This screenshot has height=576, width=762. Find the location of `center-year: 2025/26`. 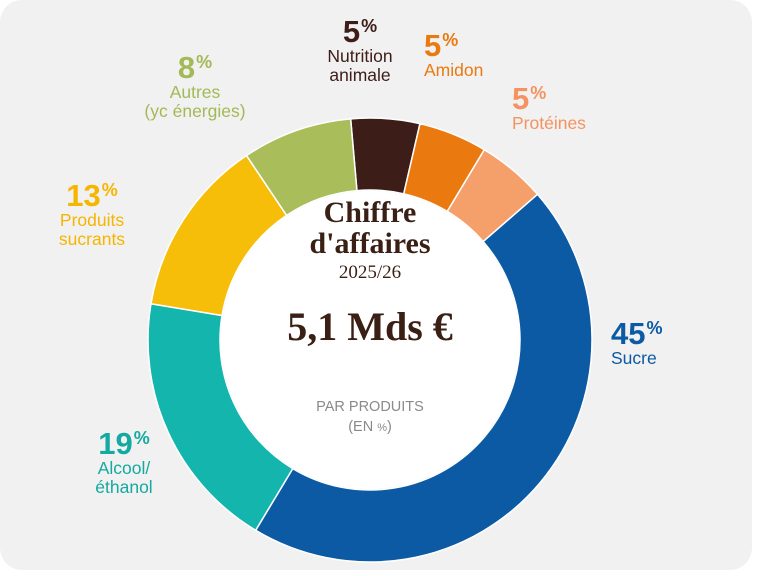

center-year: 2025/26 is located at coordinates (370, 272).